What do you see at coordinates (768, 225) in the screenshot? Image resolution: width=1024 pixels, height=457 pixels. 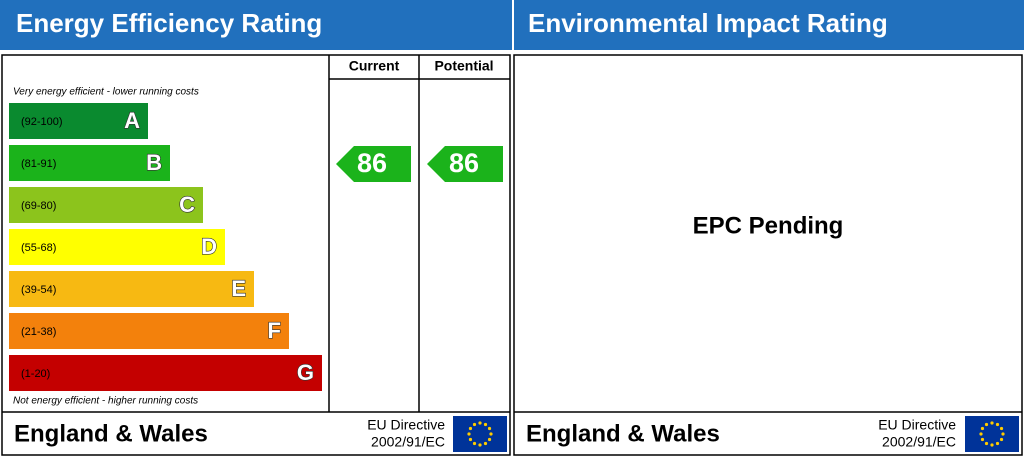 I see `status: EPC Pending` at bounding box center [768, 225].